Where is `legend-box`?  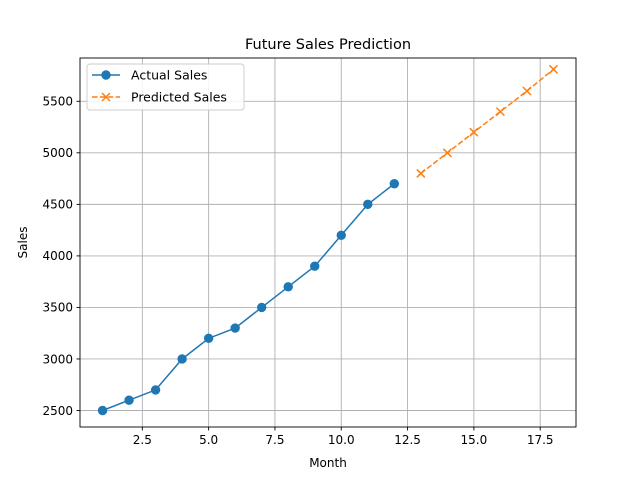
legend-box is located at coordinates (165, 87).